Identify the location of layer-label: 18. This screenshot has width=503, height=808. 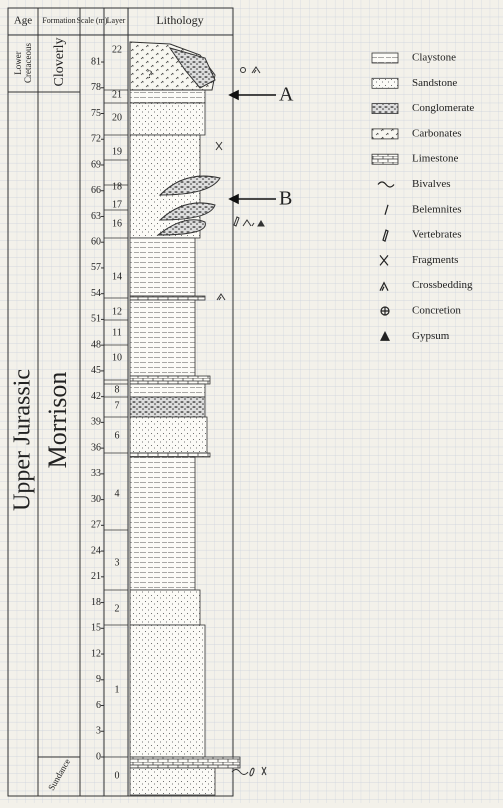
(117, 186).